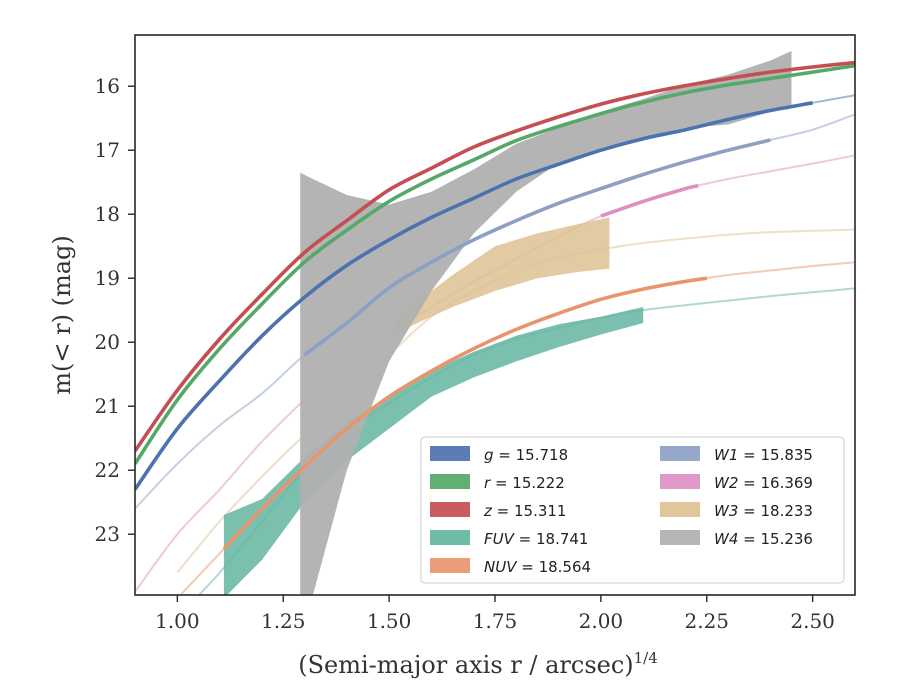 The height and width of the screenshot is (700, 900). I want to click on x-tick-label: 1.75, so click(495, 621).